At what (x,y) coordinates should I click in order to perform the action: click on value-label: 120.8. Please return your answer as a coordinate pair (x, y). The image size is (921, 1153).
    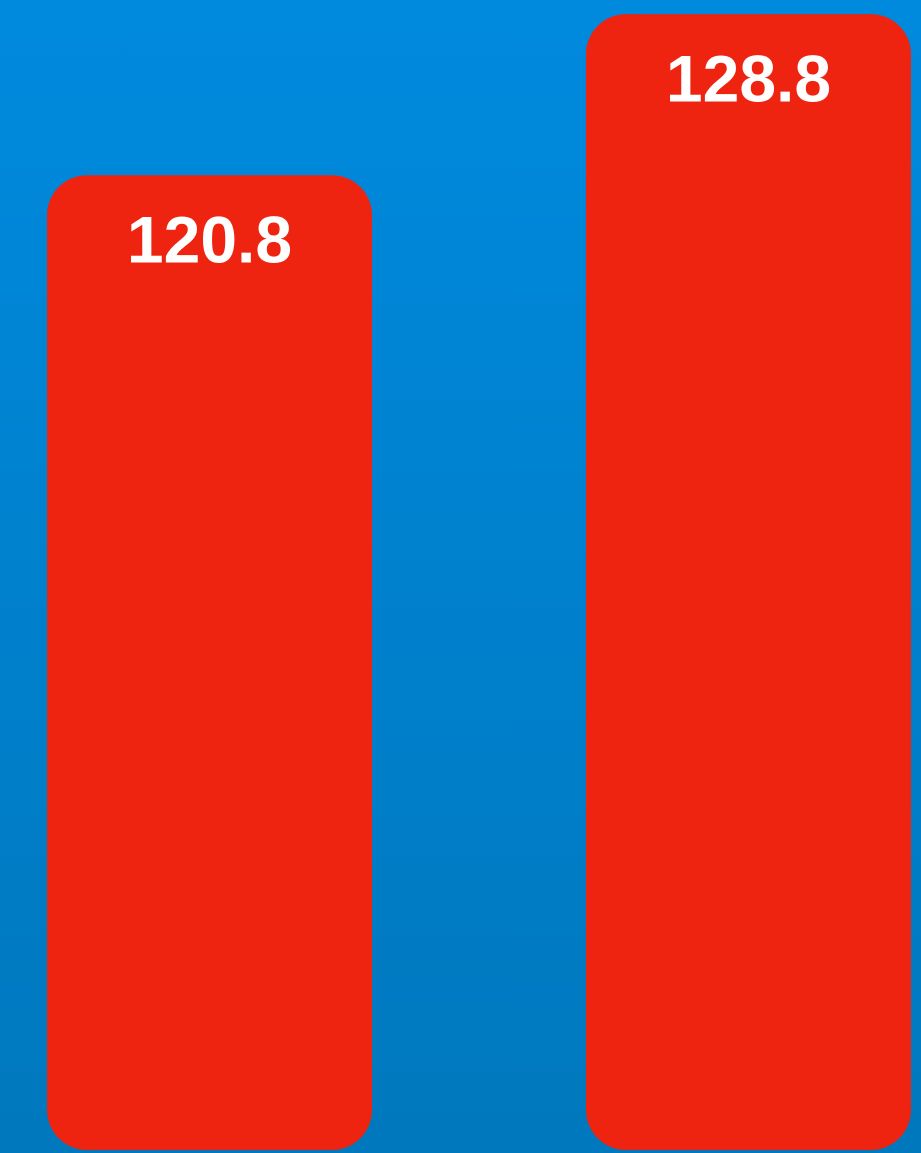
    Looking at the image, I should click on (209, 240).